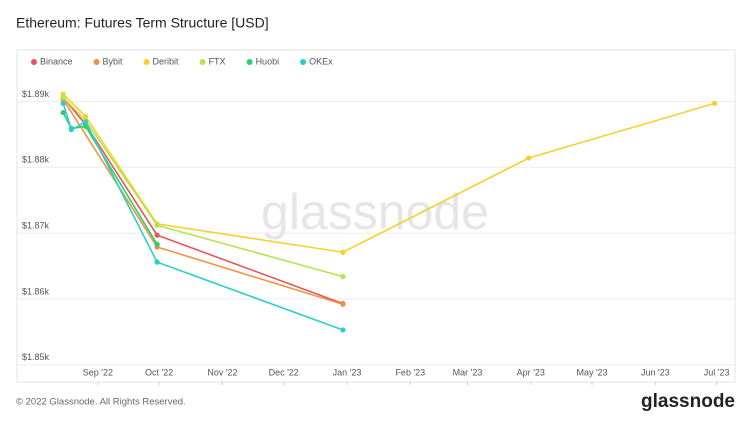  I want to click on x-tick-label: Jul '23, so click(717, 372).